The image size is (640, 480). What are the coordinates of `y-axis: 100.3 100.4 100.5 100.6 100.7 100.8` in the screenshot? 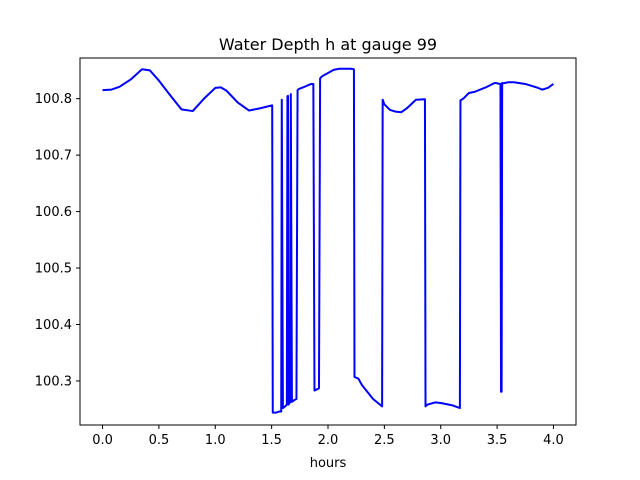 It's located at (57, 240).